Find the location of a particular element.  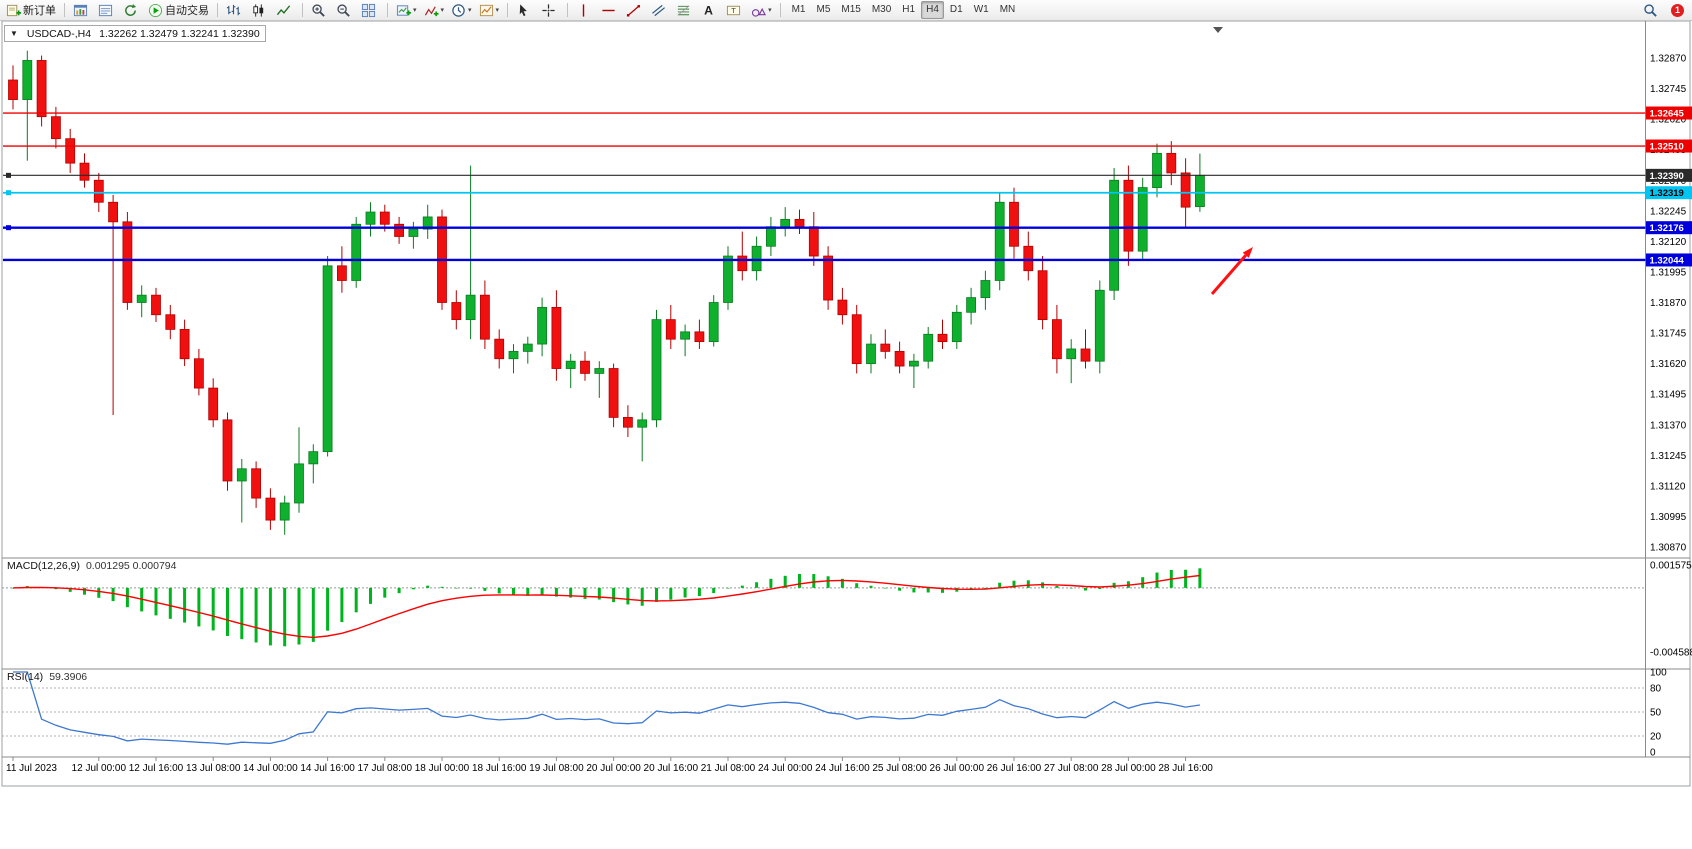

data-window-button is located at coordinates (107, 10).